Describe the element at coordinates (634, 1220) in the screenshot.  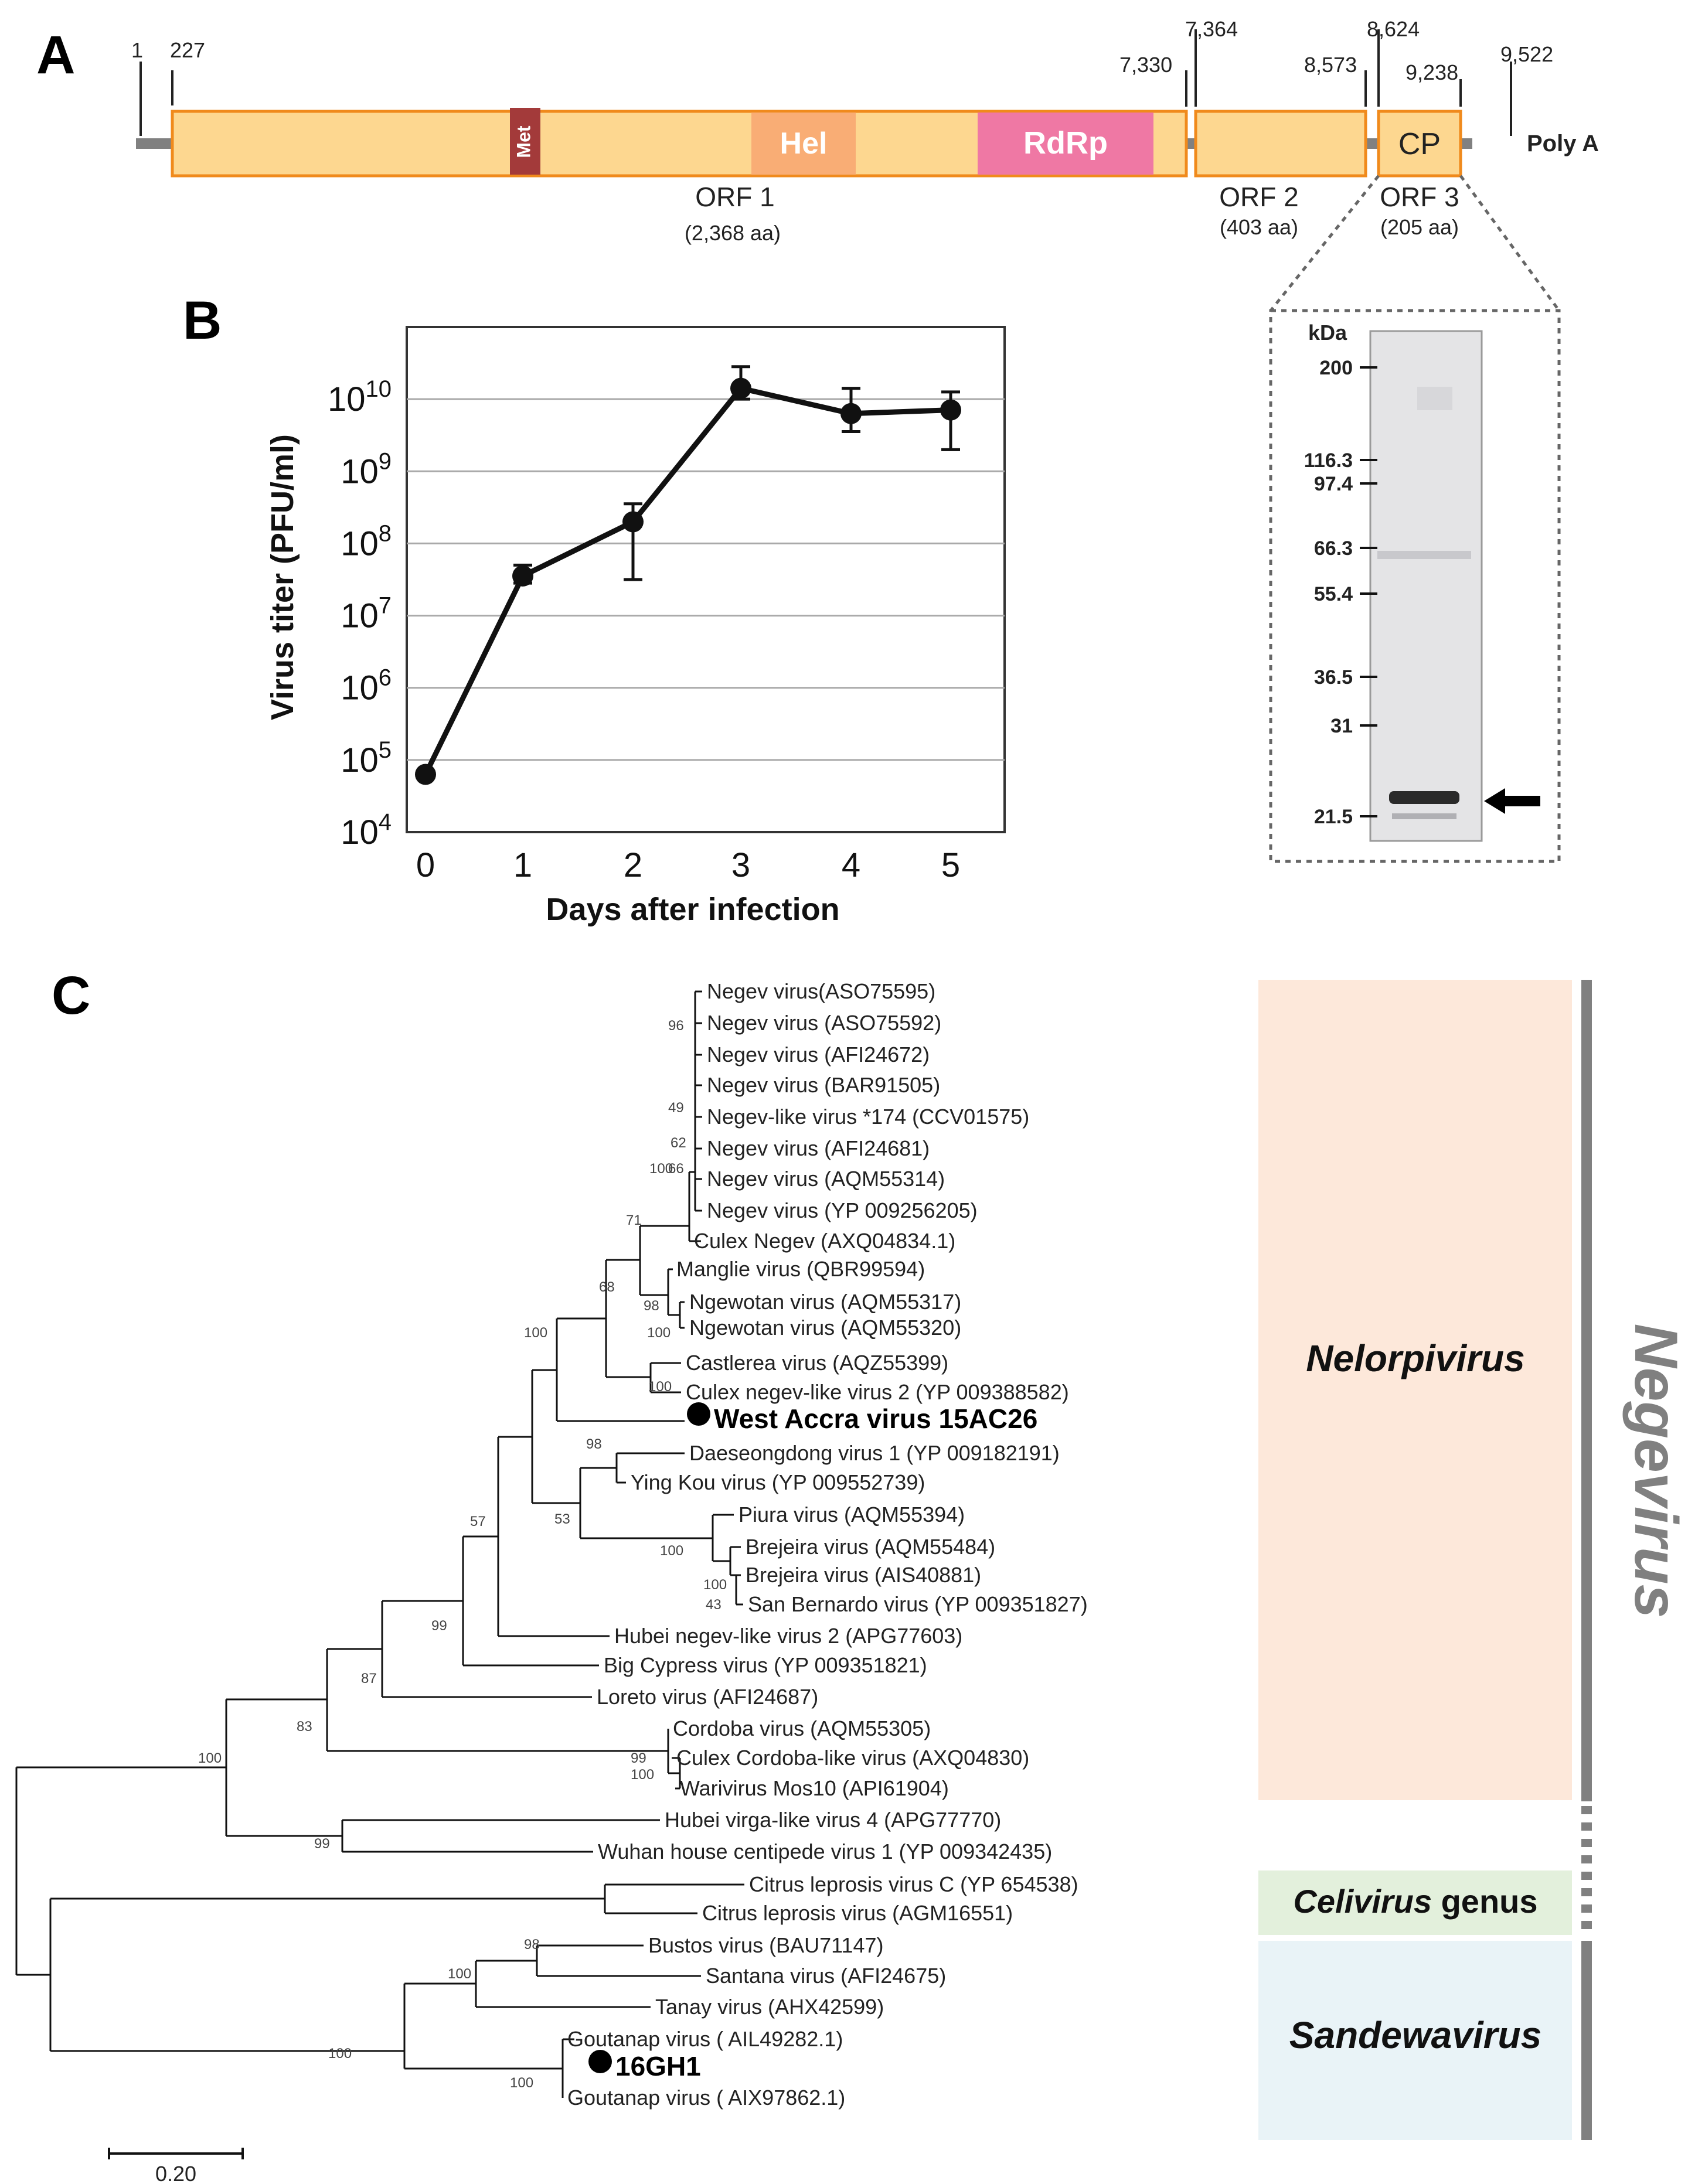
I see `bootstrap-value: 71` at that location.